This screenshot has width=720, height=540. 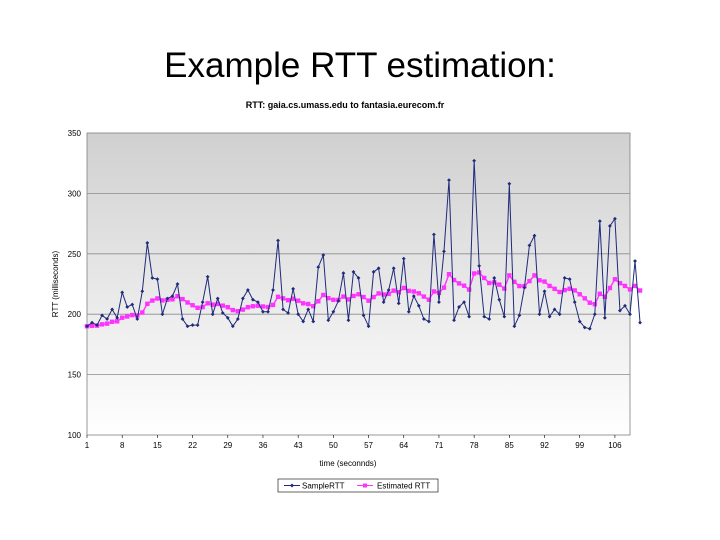 I want to click on x-tick-label: 43, so click(x=298, y=445).